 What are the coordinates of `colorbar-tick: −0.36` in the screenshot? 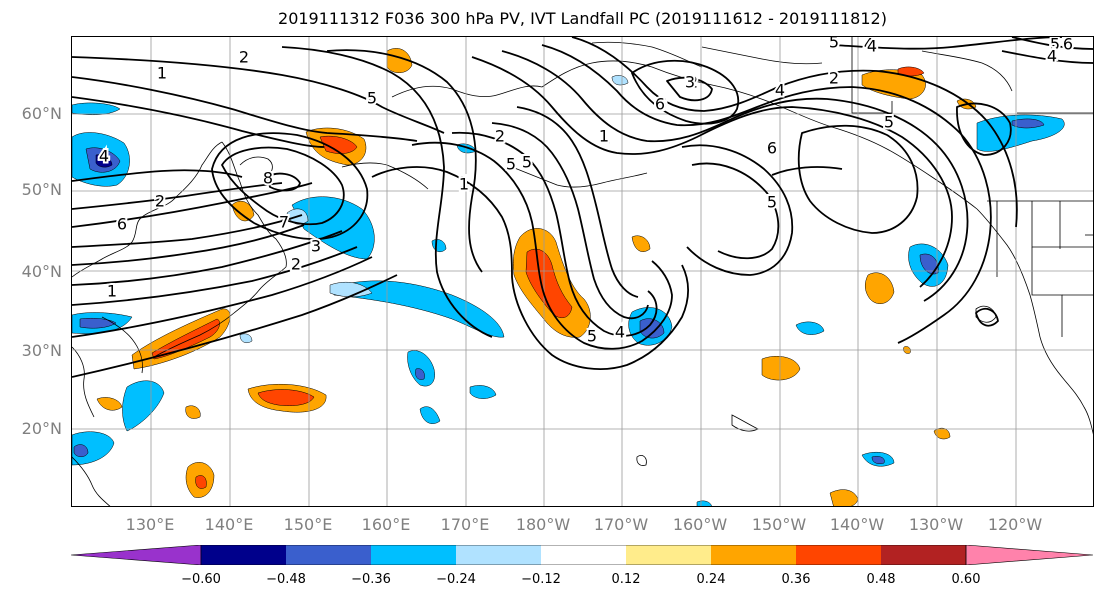 It's located at (371, 579).